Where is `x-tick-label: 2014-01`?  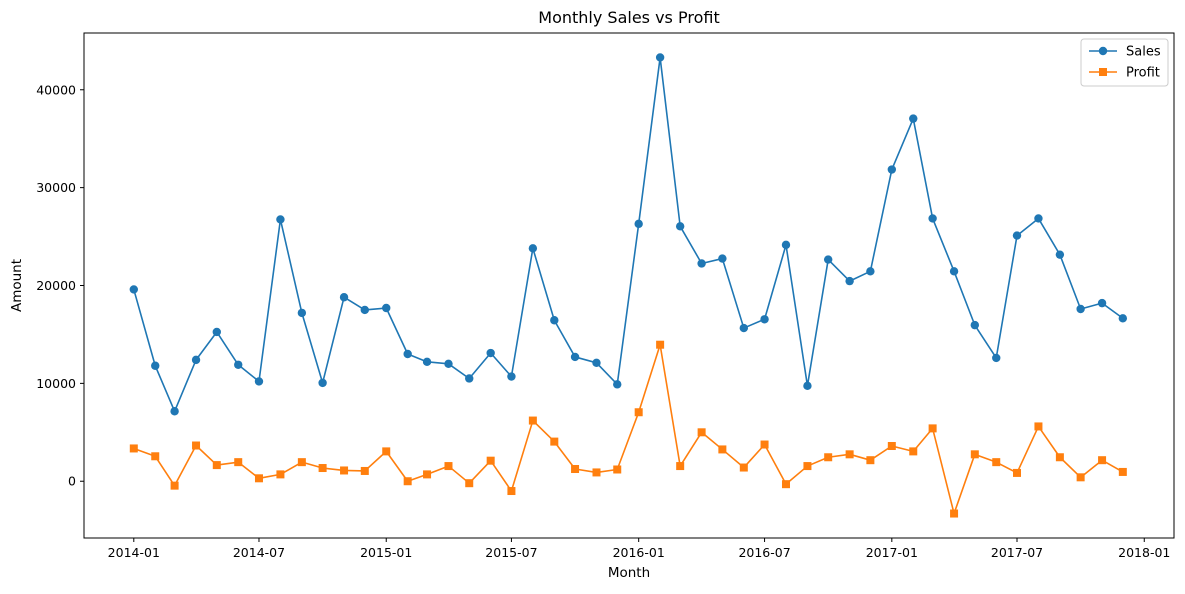 x-tick-label: 2014-01 is located at coordinates (134, 552).